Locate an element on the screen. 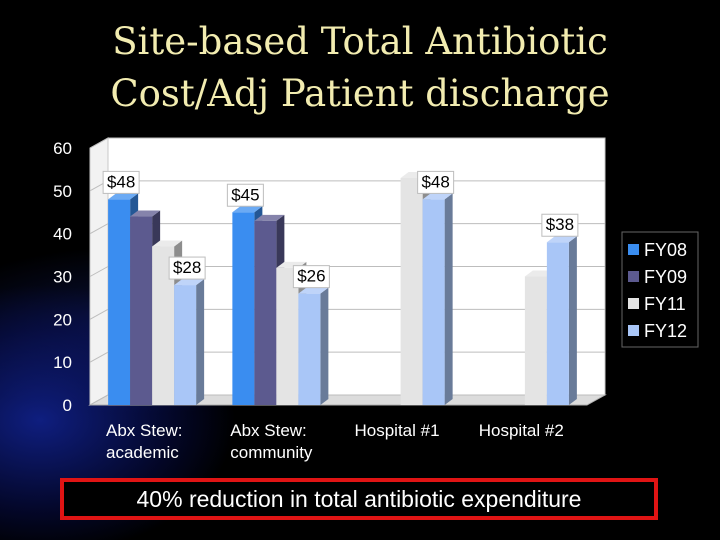 This screenshot has height=540, width=720. y-tick-label: 40 is located at coordinates (62, 234).